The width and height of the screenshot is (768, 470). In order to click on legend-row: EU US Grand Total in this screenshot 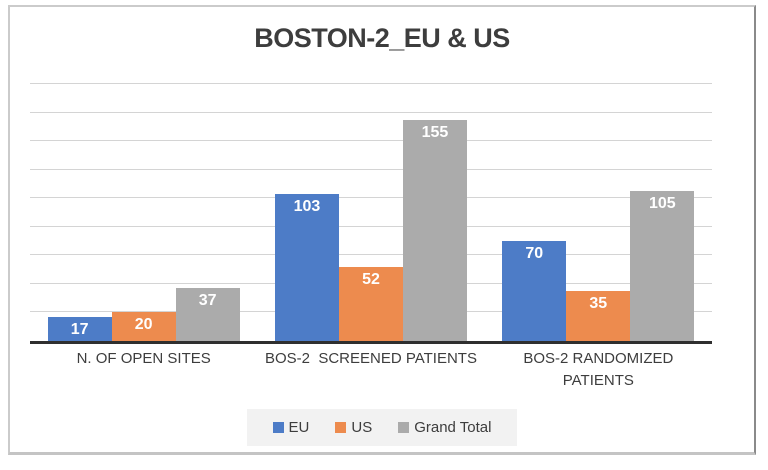, I will do `click(382, 427)`.